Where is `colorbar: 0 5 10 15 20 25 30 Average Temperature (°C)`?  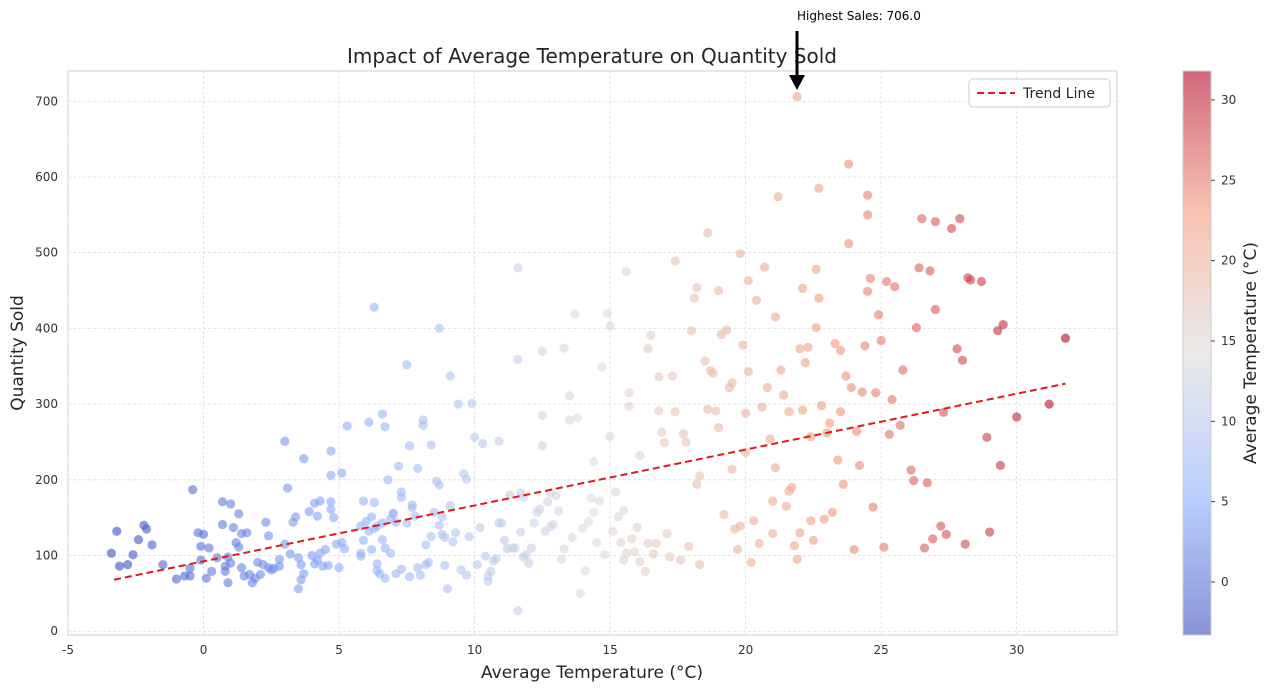
colorbar: 0 5 10 15 20 25 30 Average Temperature (°C) is located at coordinates (1221, 353).